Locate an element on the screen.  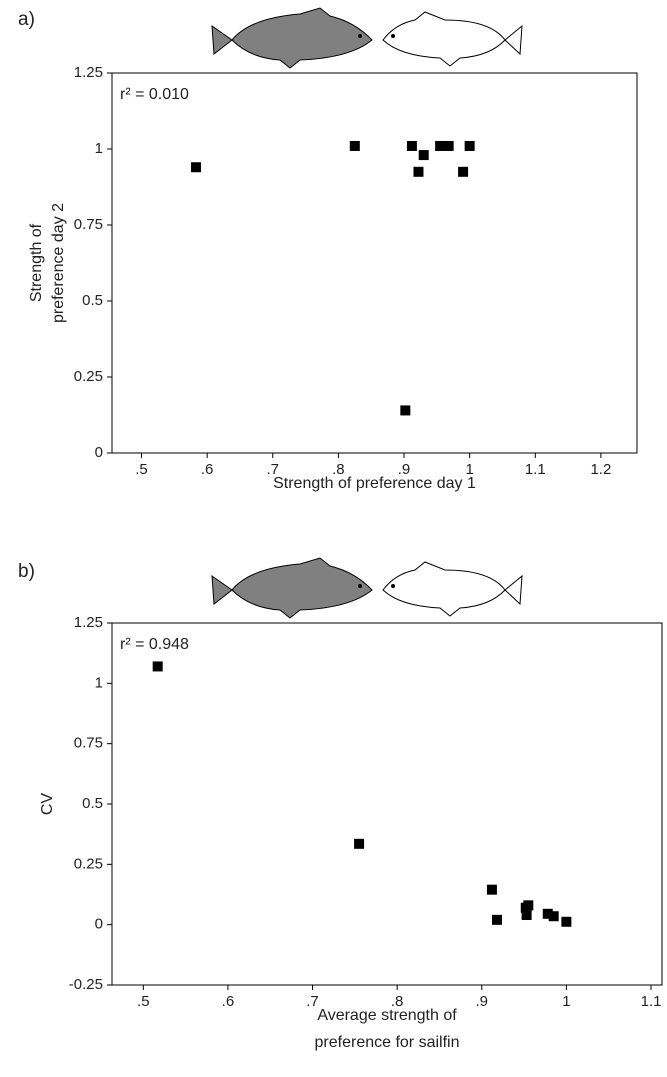
panel-label: b) is located at coordinates (26, 571).